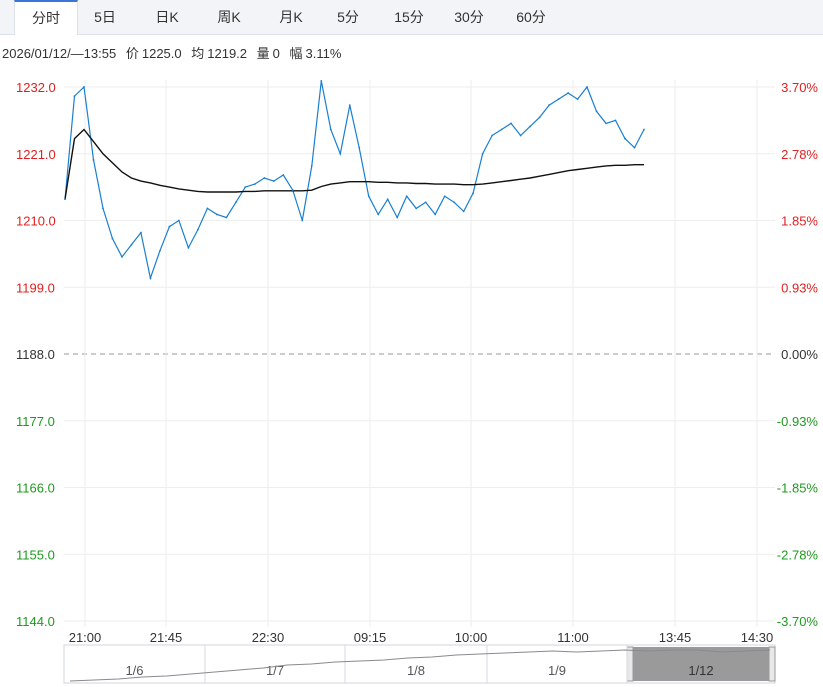  I want to click on y-tick-label-right: 3.70%, so click(799, 87).